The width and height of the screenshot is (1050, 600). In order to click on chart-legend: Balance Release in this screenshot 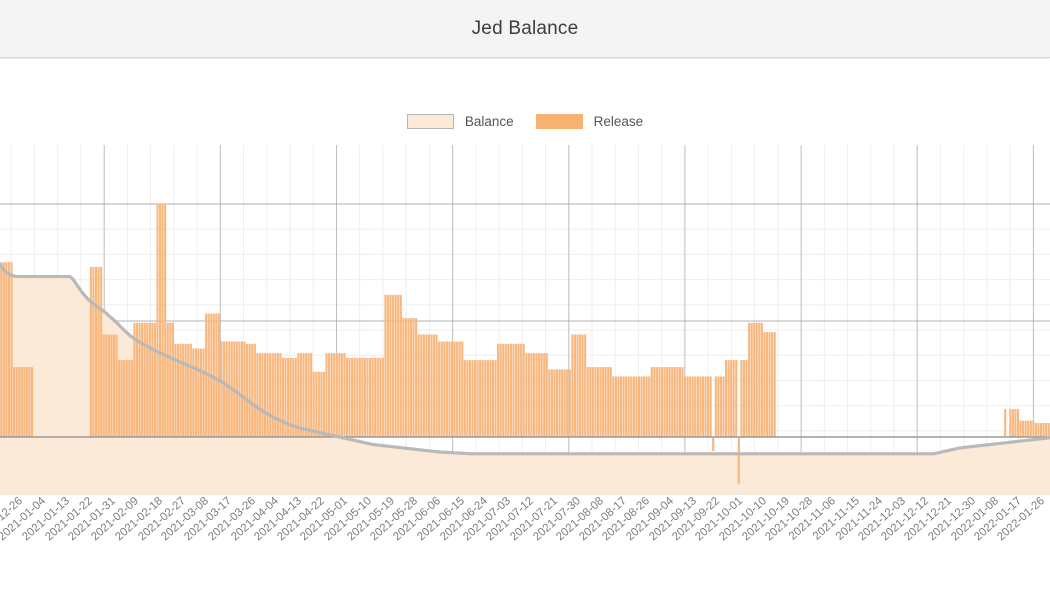, I will do `click(525, 121)`.